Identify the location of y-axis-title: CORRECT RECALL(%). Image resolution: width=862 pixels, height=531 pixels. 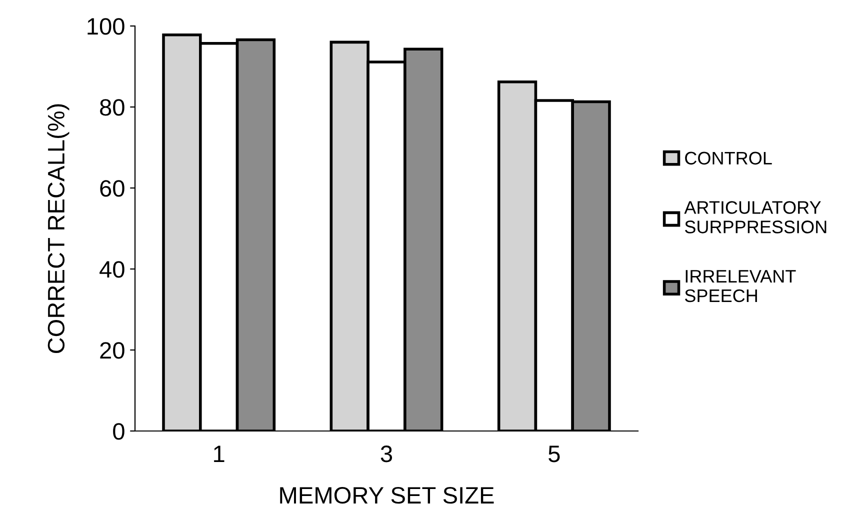
(58, 229).